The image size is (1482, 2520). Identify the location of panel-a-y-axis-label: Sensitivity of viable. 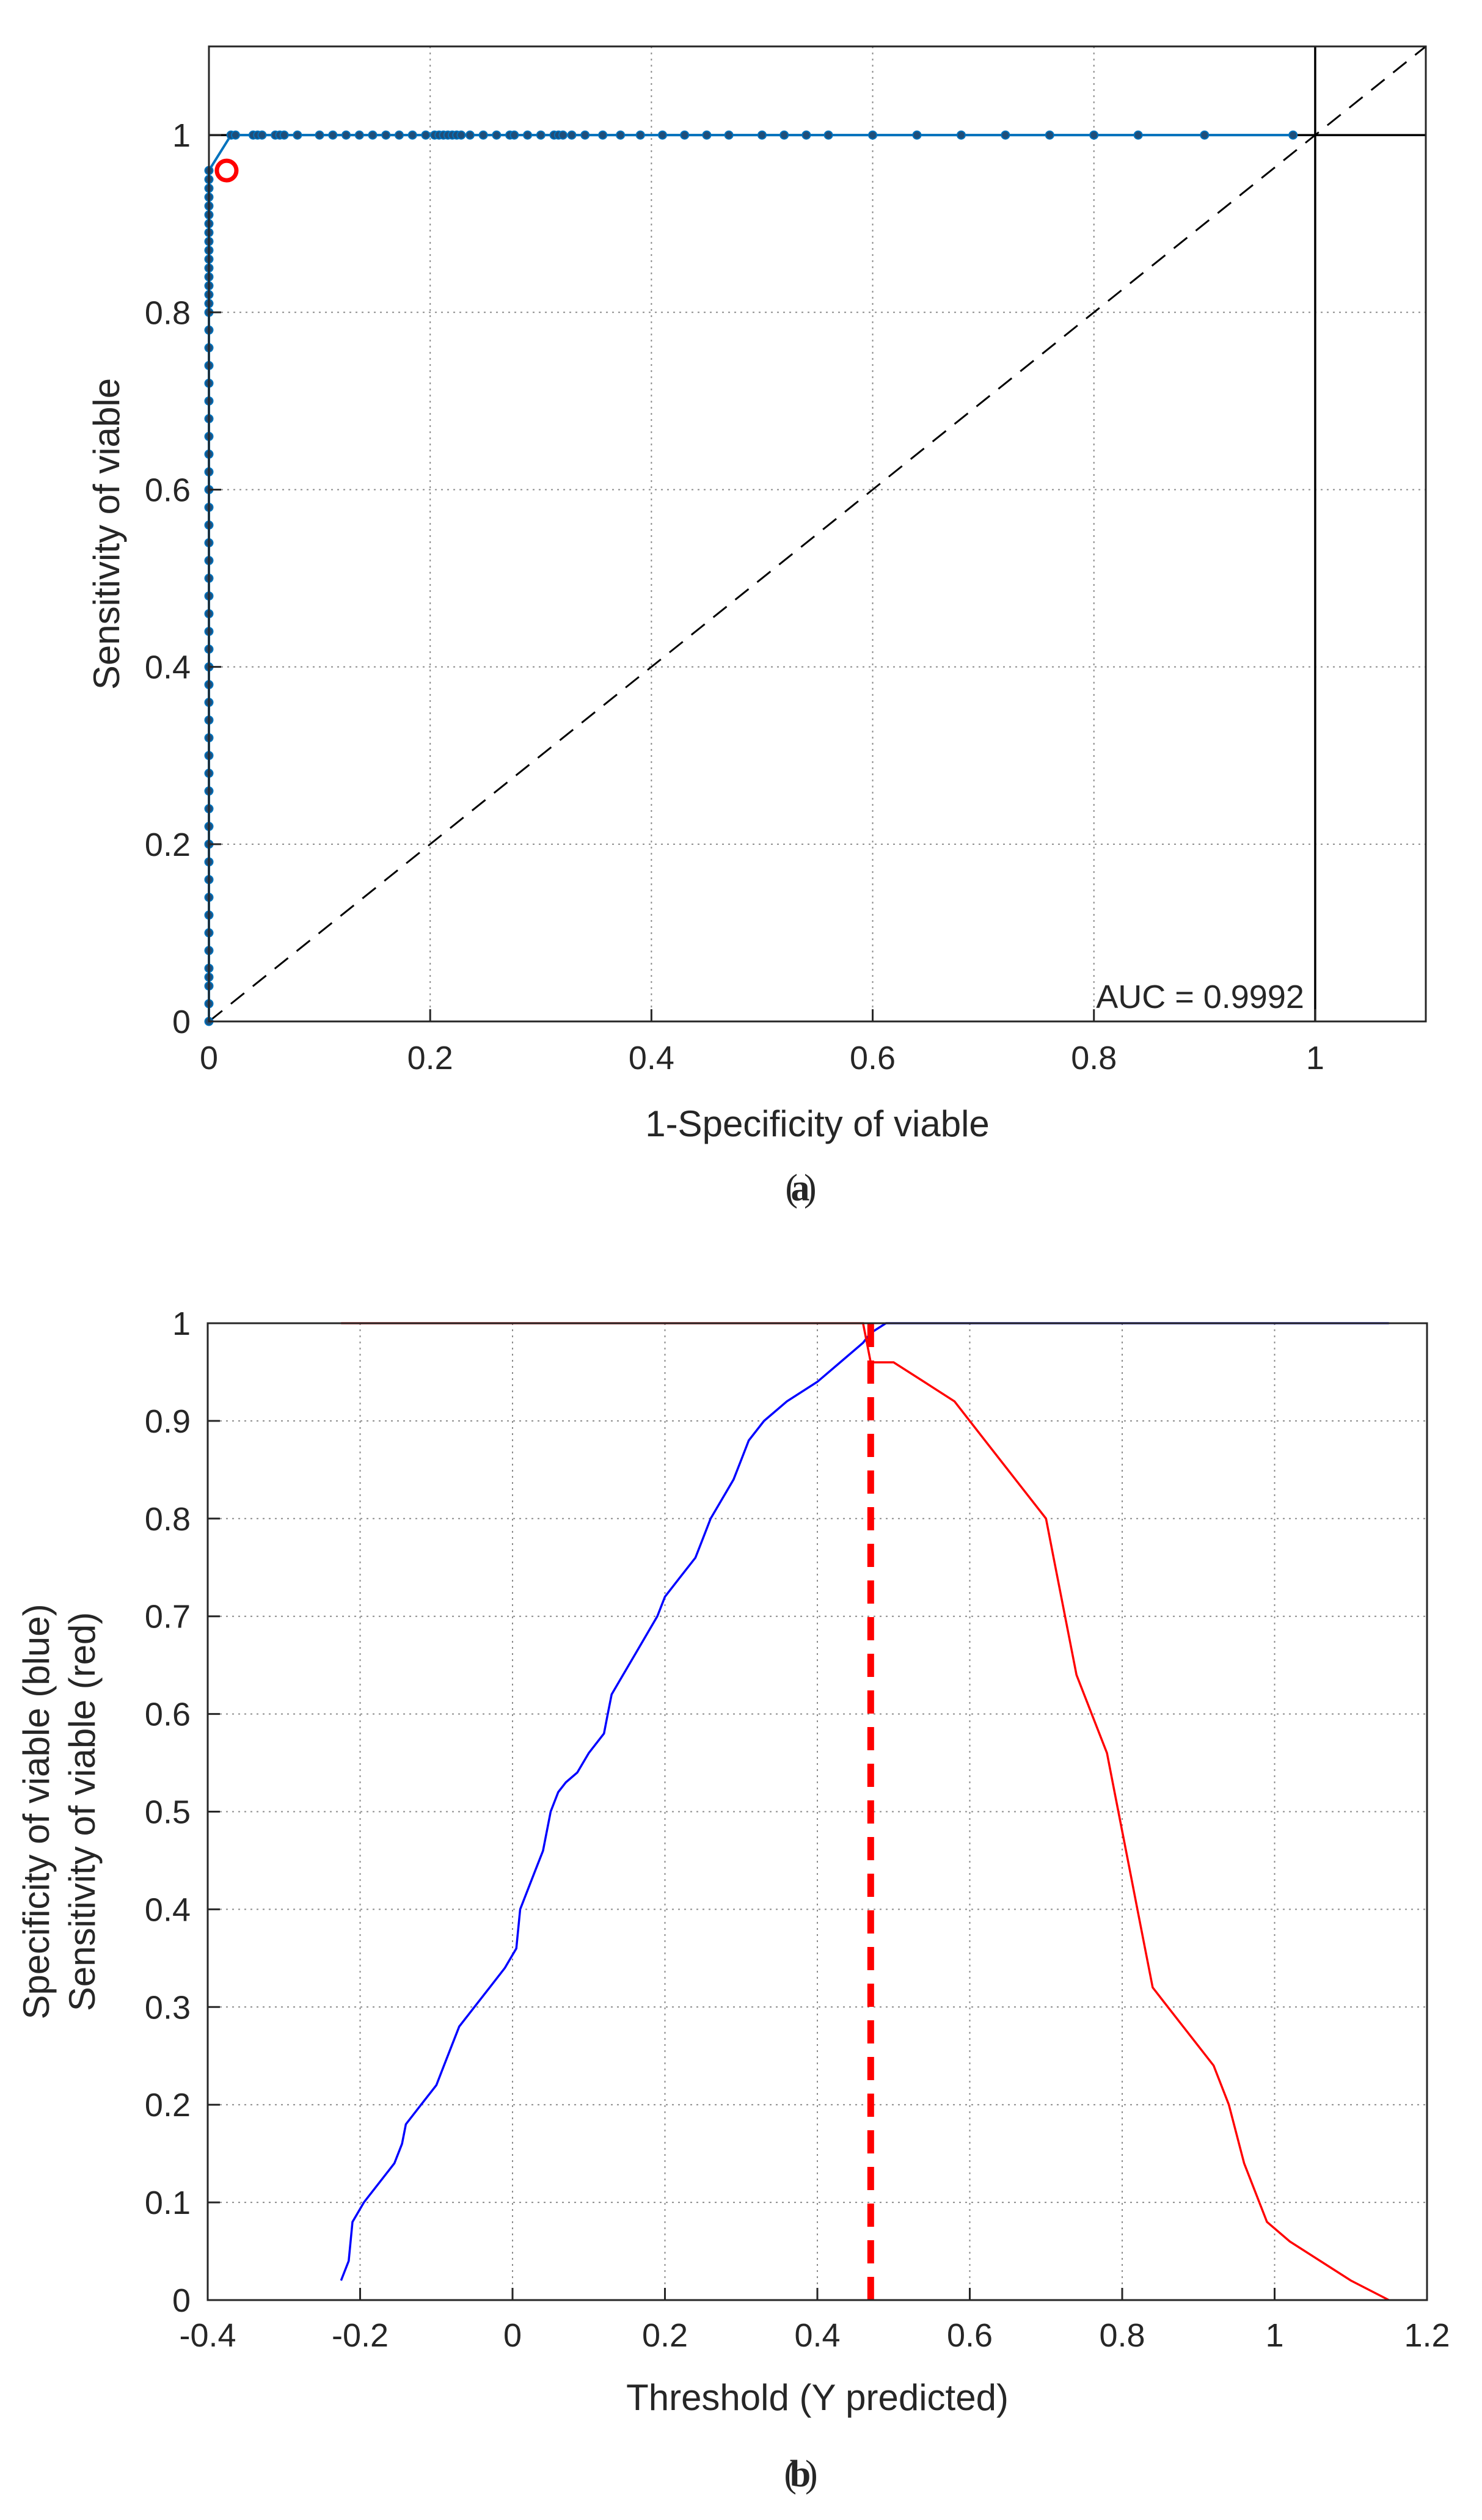
(107, 534).